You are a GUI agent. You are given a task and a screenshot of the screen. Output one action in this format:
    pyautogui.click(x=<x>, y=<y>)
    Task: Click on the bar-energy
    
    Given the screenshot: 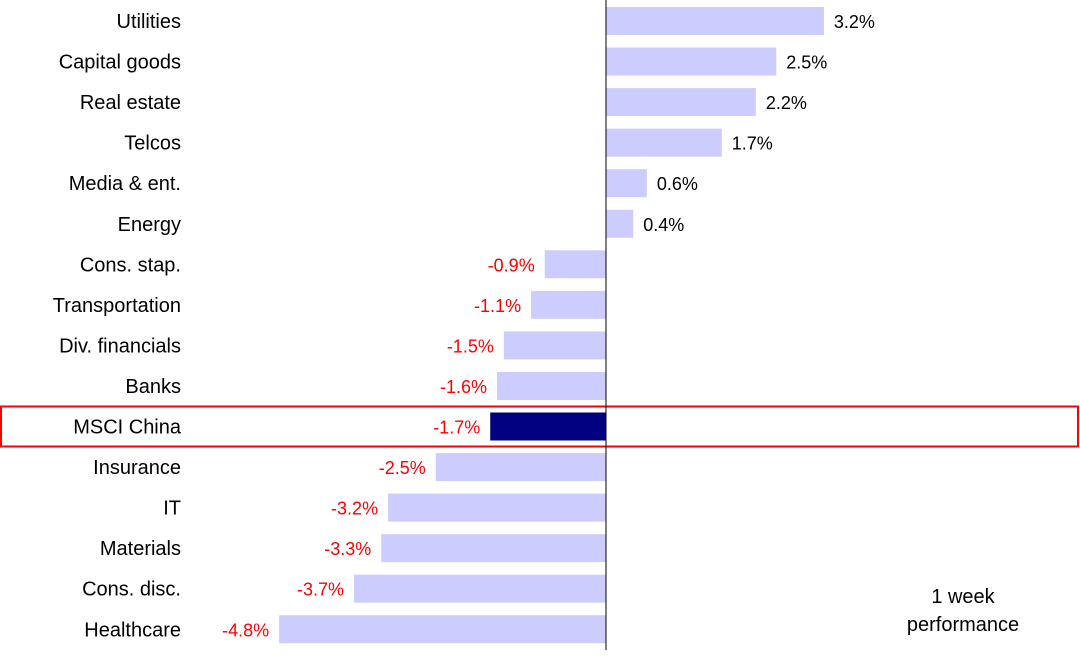 What is the action you would take?
    pyautogui.click(x=620, y=223)
    